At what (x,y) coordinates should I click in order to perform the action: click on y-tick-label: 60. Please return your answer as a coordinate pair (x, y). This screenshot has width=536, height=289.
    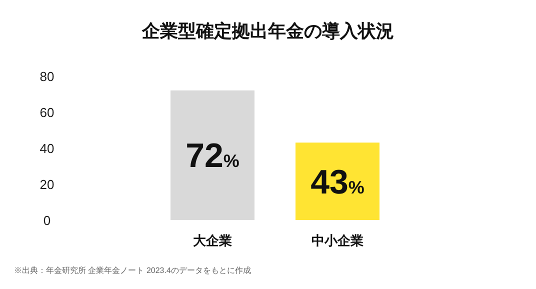
    Looking at the image, I should click on (47, 112).